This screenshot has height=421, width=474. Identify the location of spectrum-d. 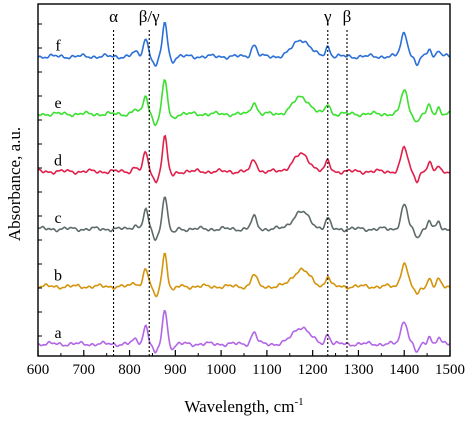
(244, 159).